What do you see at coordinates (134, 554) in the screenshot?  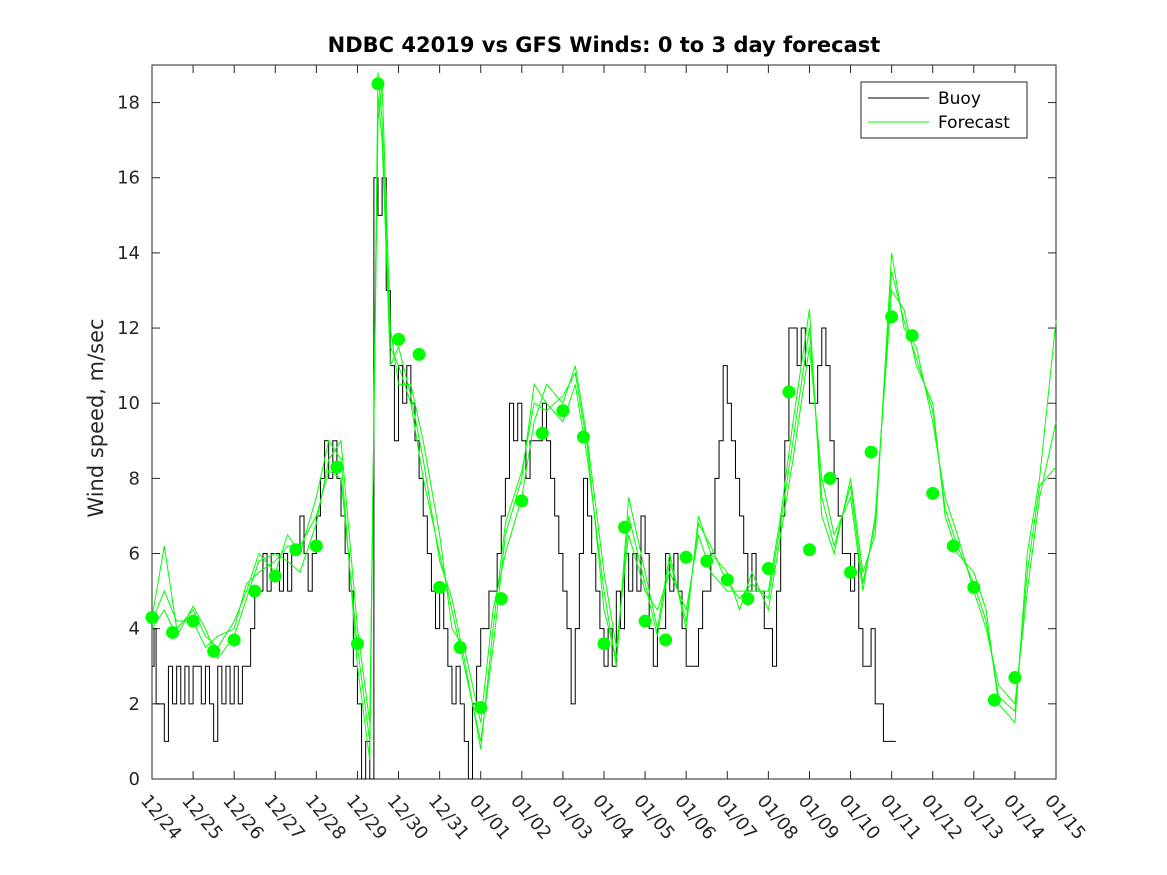 I see `y-tick-label: 6` at bounding box center [134, 554].